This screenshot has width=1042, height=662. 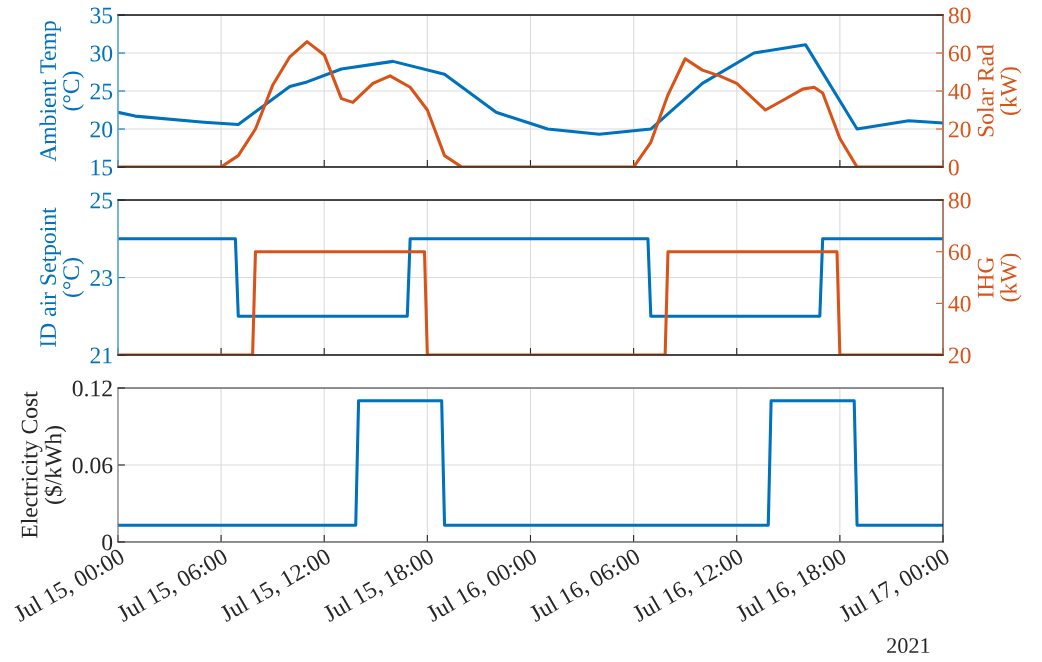 I want to click on y-tick-label: 20, so click(x=101, y=129).